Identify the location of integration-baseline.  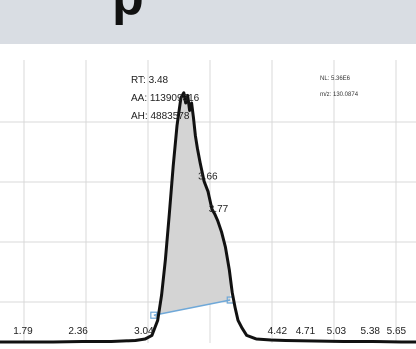
(192, 307).